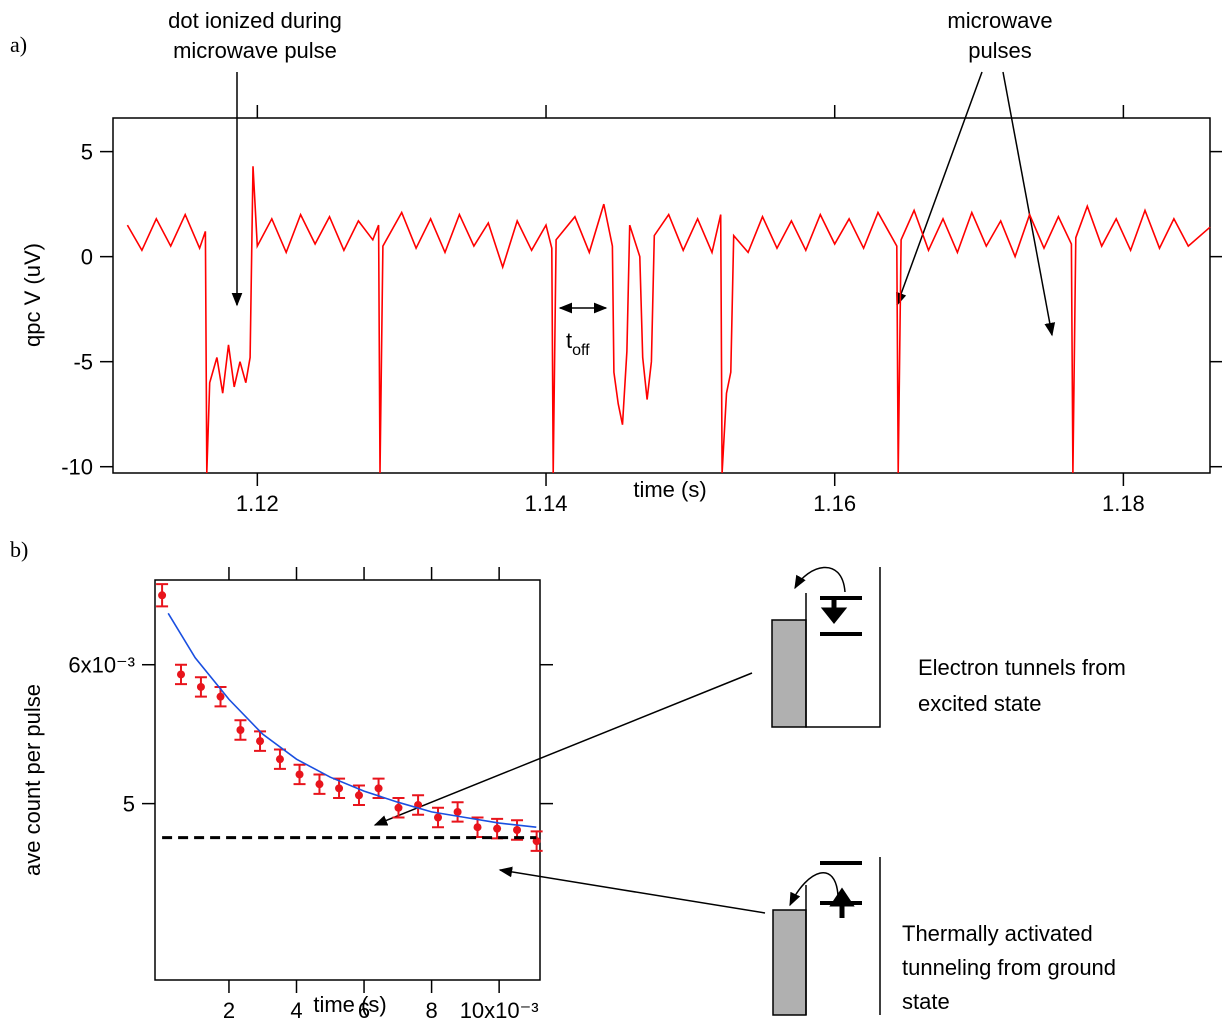  What do you see at coordinates (32, 295) in the screenshot?
I see `y-axis-label: qpc V (uV)` at bounding box center [32, 295].